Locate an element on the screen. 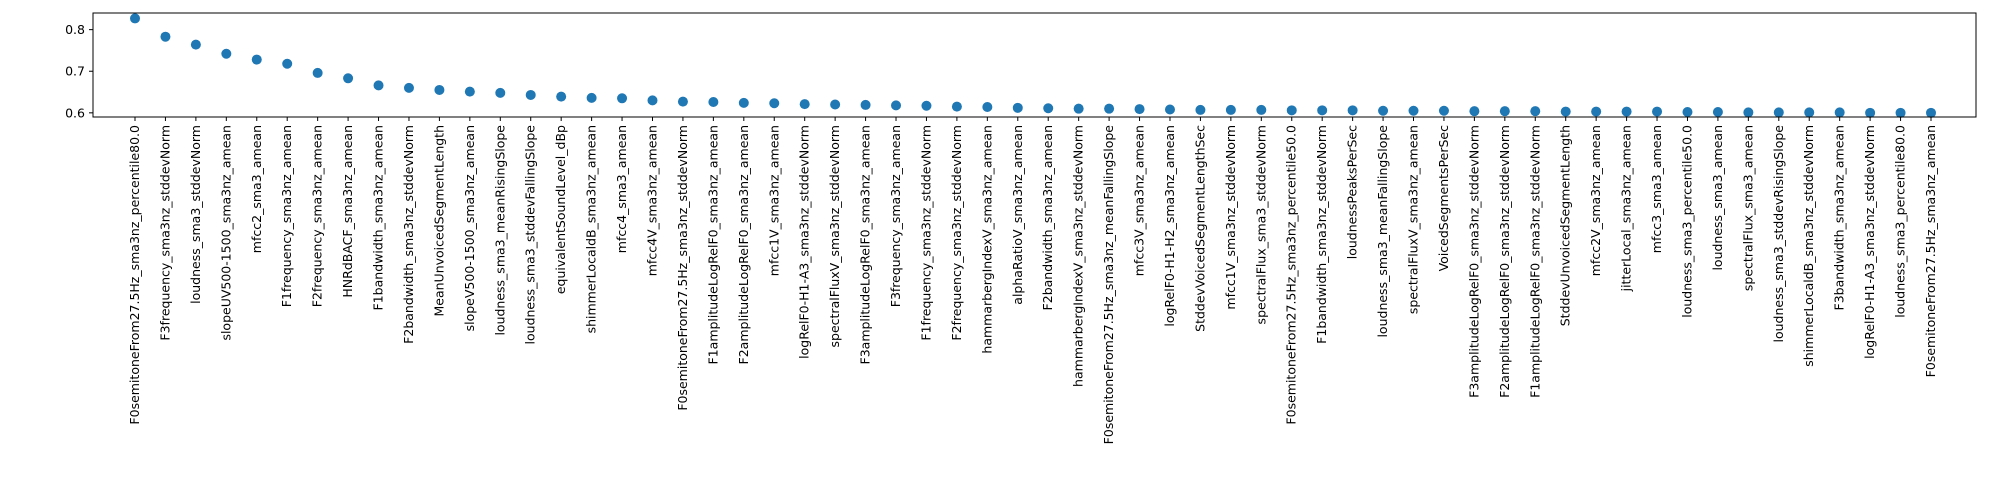  y-tick-label: 0.6 is located at coordinates (75, 112).